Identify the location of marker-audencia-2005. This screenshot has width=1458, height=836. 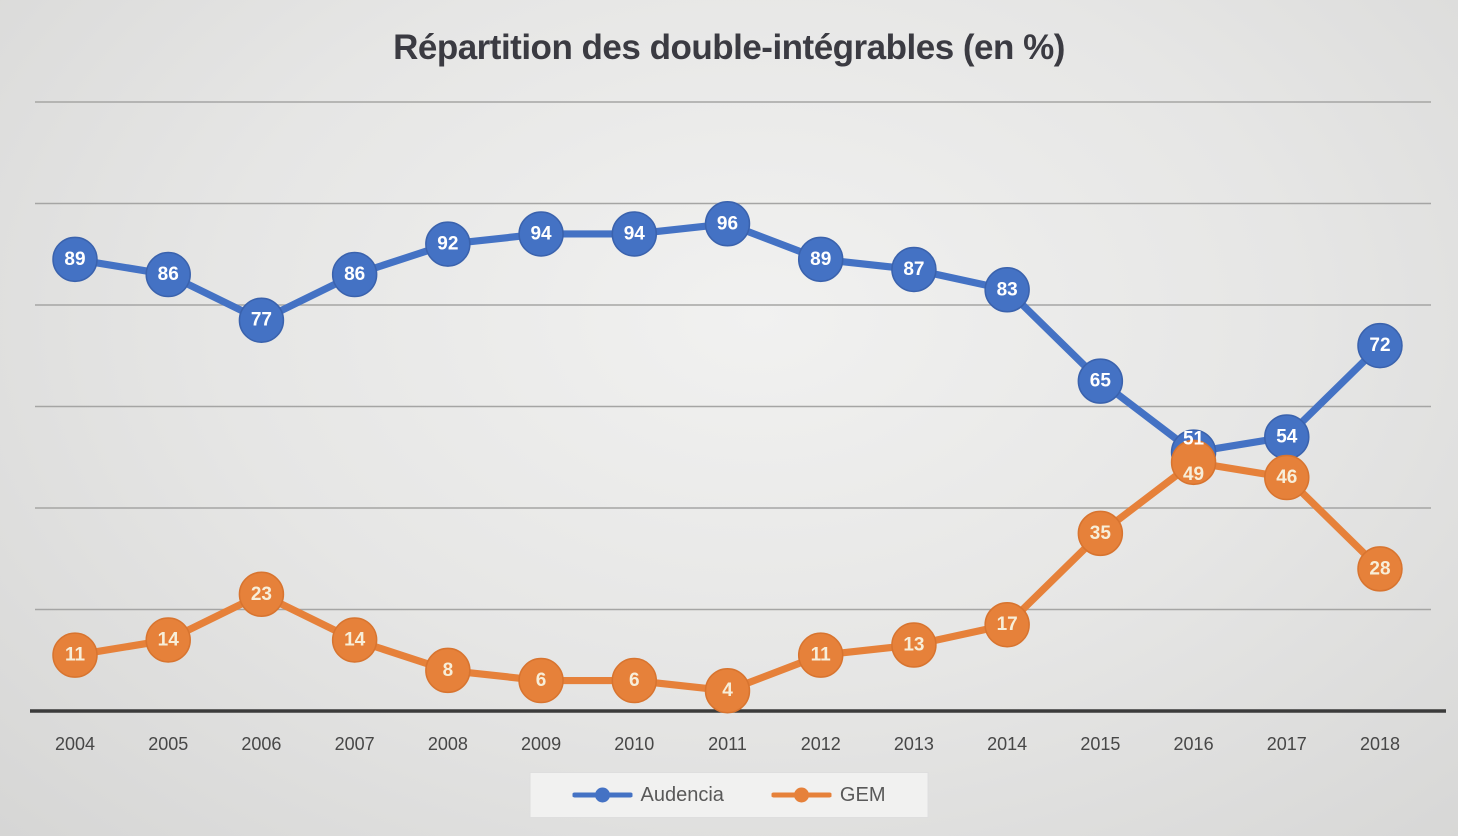
(168, 274).